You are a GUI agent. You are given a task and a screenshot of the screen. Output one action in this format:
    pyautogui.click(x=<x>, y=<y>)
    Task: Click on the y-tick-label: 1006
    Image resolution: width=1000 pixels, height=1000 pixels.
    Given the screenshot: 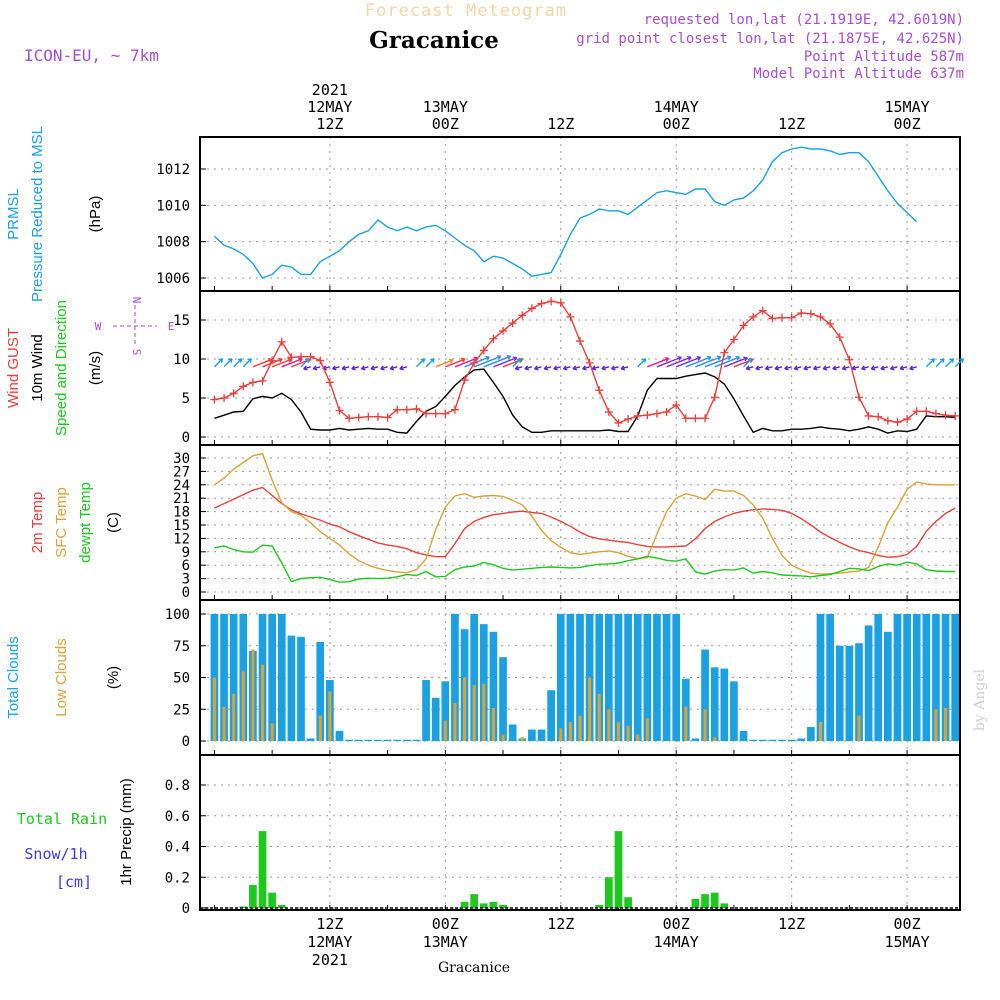 What is the action you would take?
    pyautogui.click(x=173, y=279)
    